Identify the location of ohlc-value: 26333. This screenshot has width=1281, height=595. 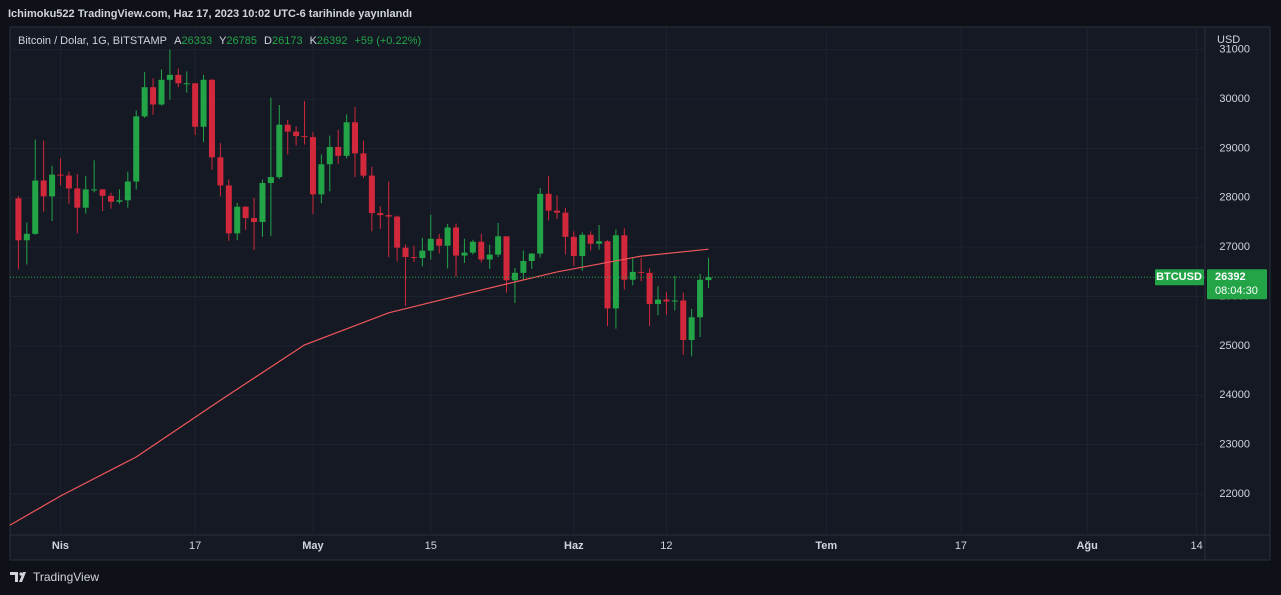
(196, 41).